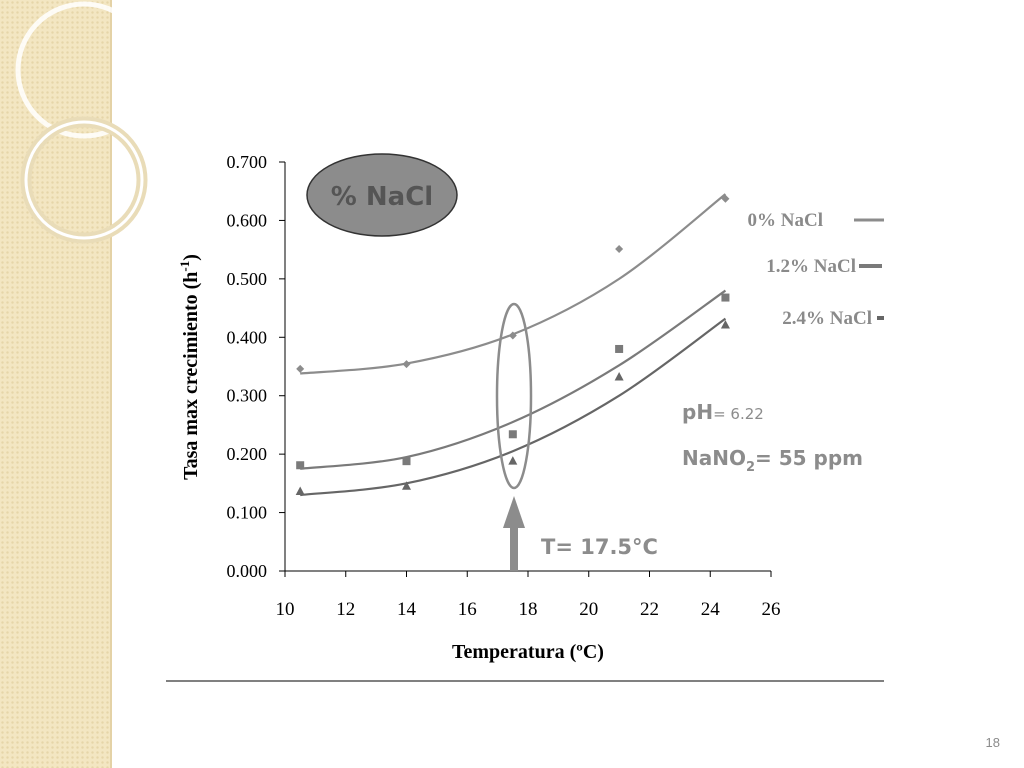 The width and height of the screenshot is (1024, 768). I want to click on y-tick-label: 0.300, so click(247, 396).